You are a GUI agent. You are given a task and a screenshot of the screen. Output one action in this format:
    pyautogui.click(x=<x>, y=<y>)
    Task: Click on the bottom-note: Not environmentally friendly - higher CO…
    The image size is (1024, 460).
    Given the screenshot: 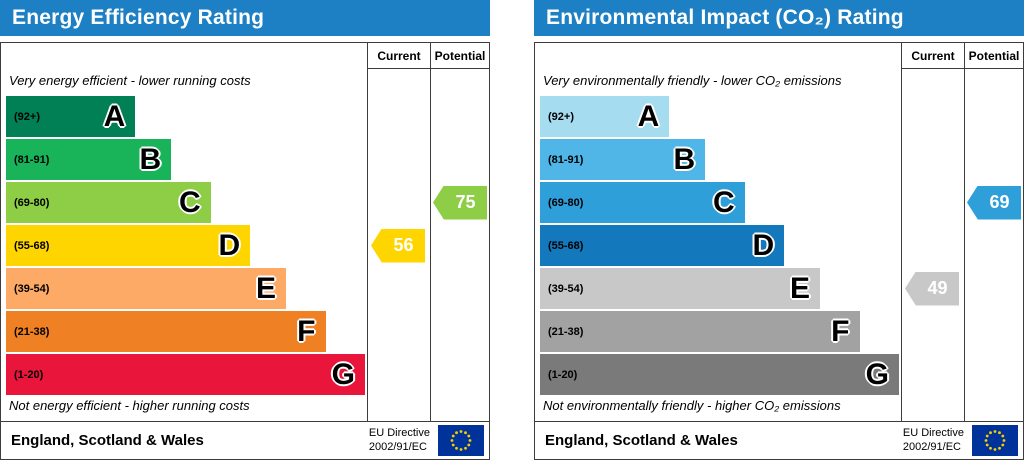 What is the action you would take?
    pyautogui.click(x=692, y=405)
    